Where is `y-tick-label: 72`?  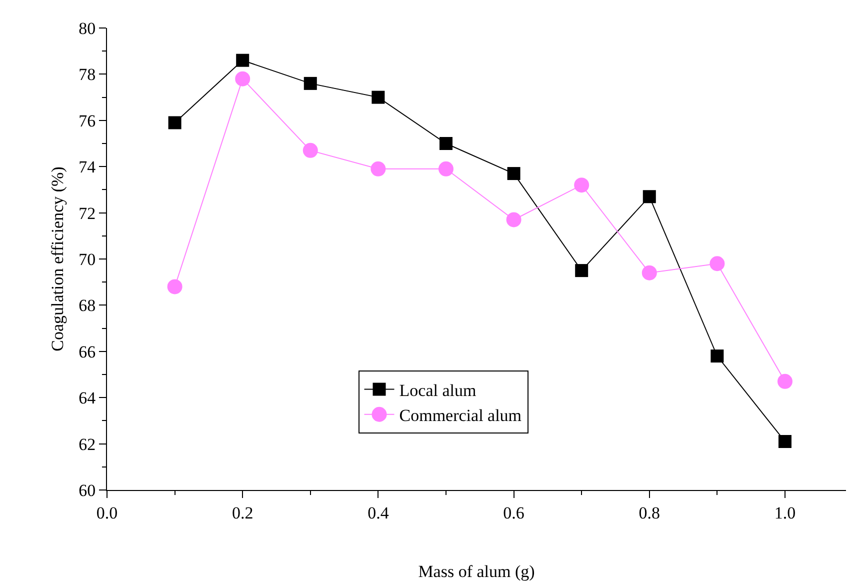
y-tick-label: 72 is located at coordinates (87, 213).